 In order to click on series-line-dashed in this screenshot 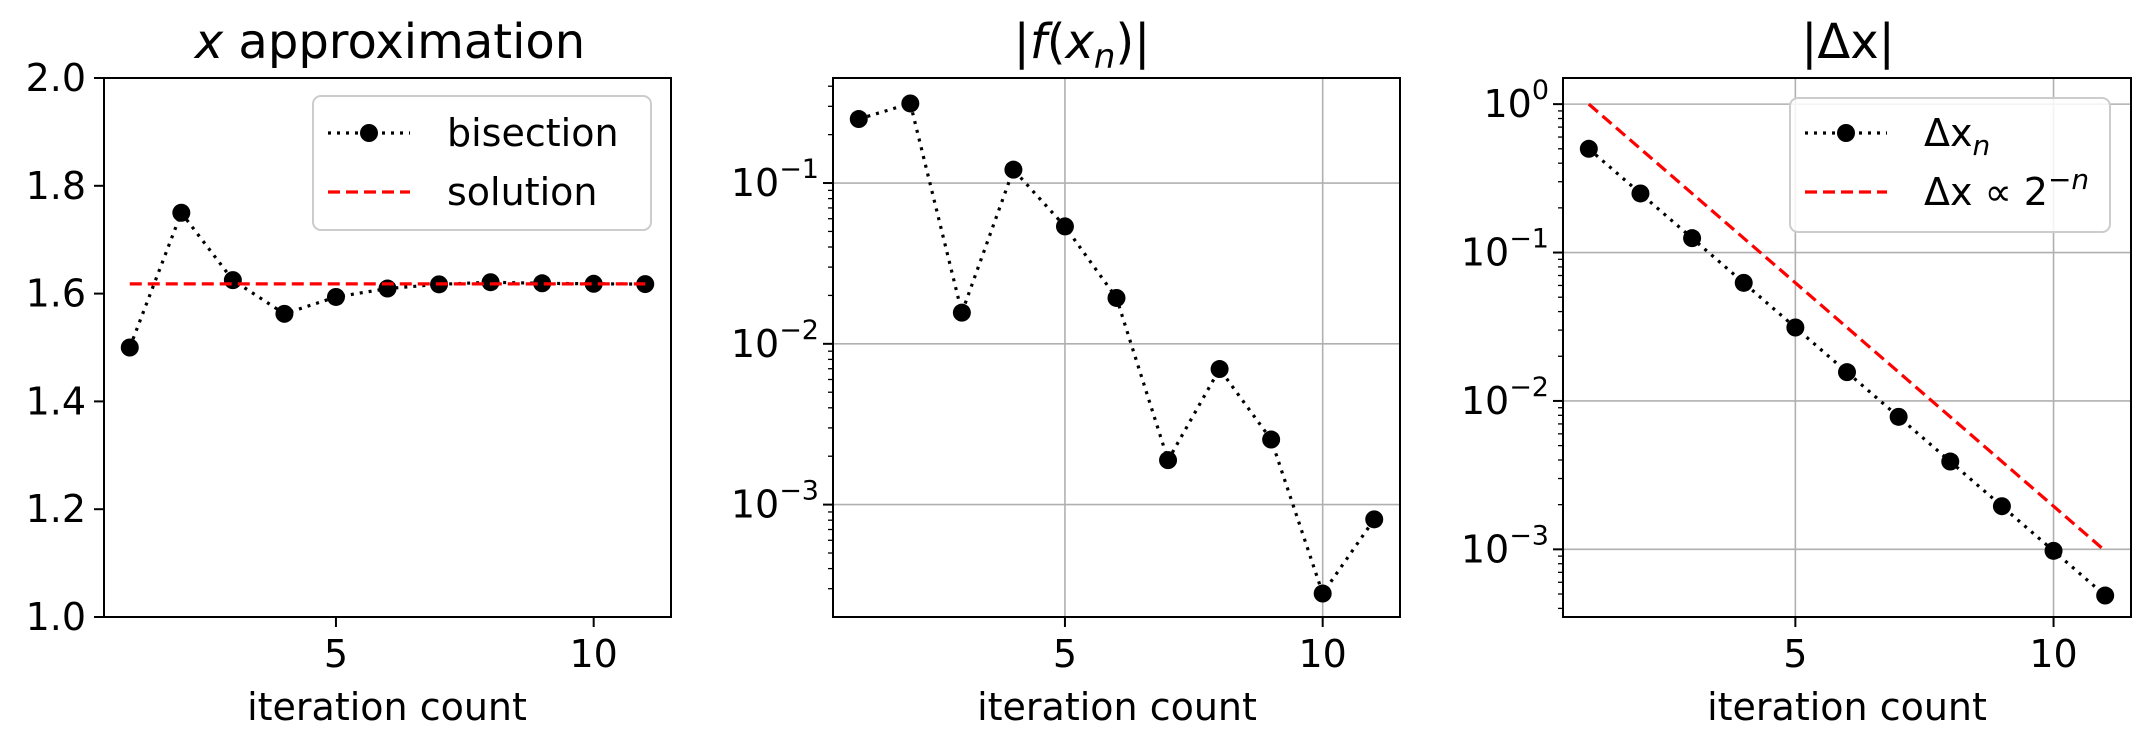, I will do `click(1847, 327)`.